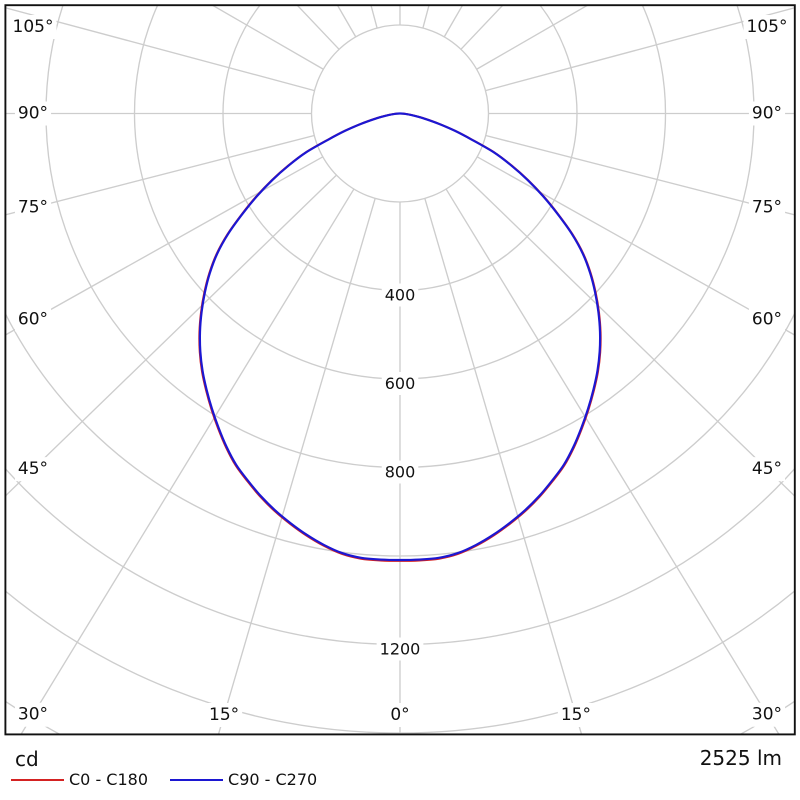 The height and width of the screenshot is (800, 800). I want to click on legend-item-c0-c180: C0 - C180, so click(79, 779).